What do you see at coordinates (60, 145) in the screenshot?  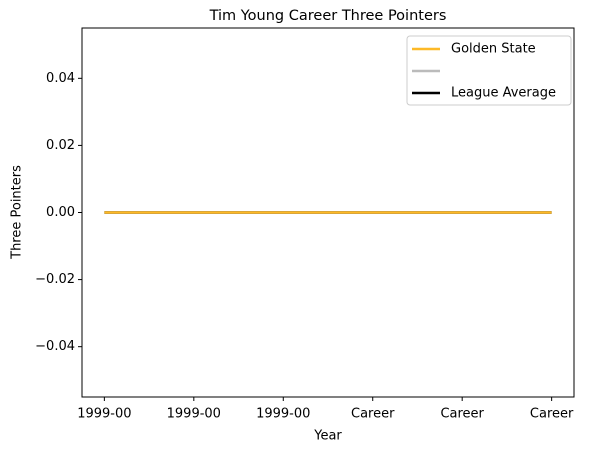 I see `y-tick-label: 0.02` at bounding box center [60, 145].